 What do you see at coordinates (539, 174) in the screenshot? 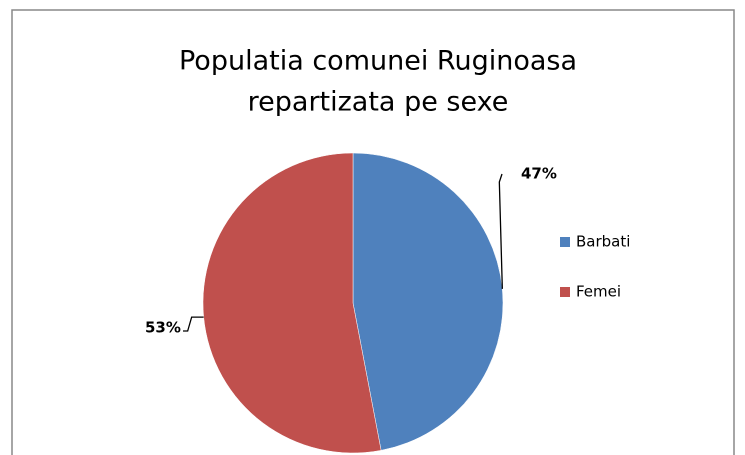
I see `data-label: 47%` at bounding box center [539, 174].